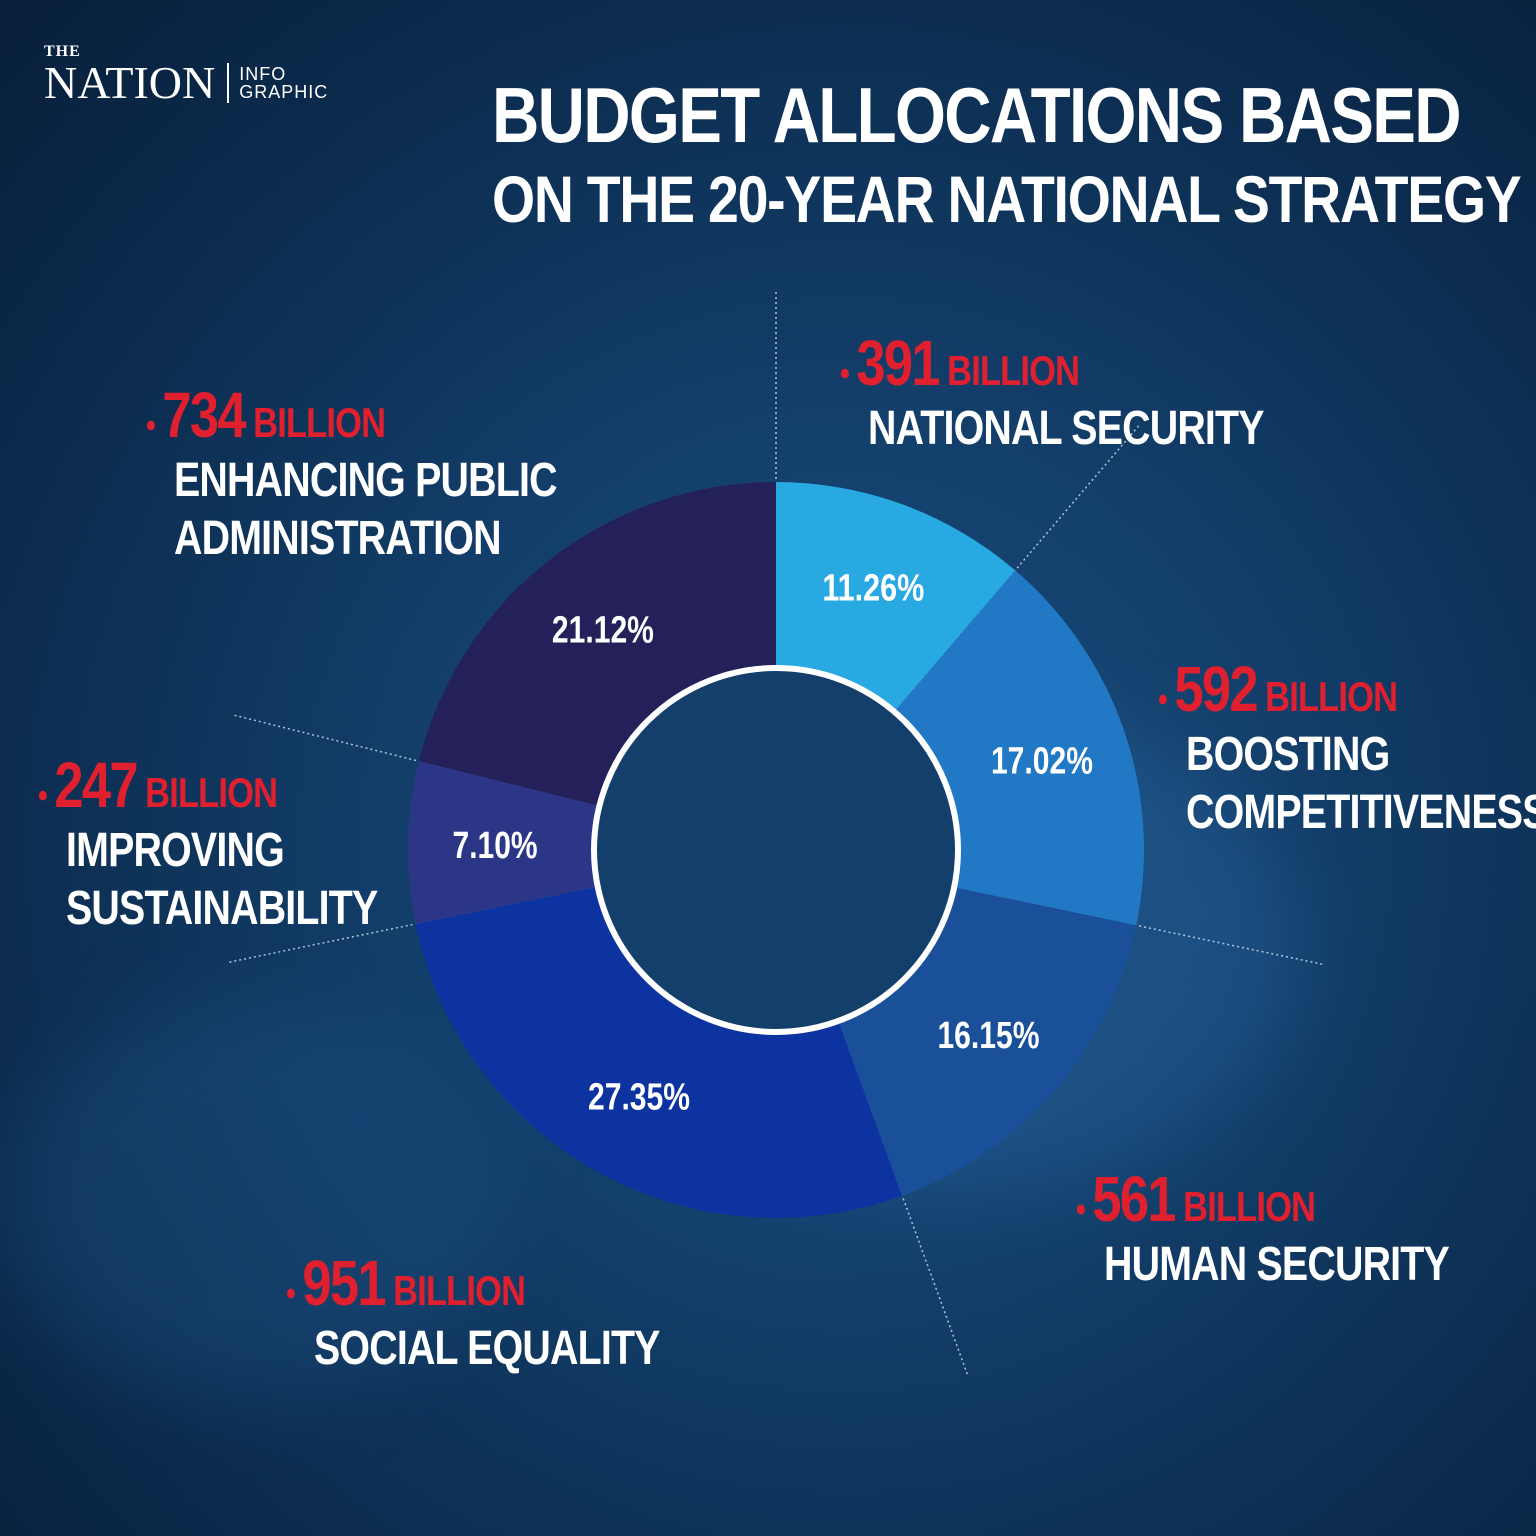 The height and width of the screenshot is (1536, 1536). I want to click on label-competitiveness: • 592 BILLION BOOSTING COMPETITIVENESS, so click(1347, 747).